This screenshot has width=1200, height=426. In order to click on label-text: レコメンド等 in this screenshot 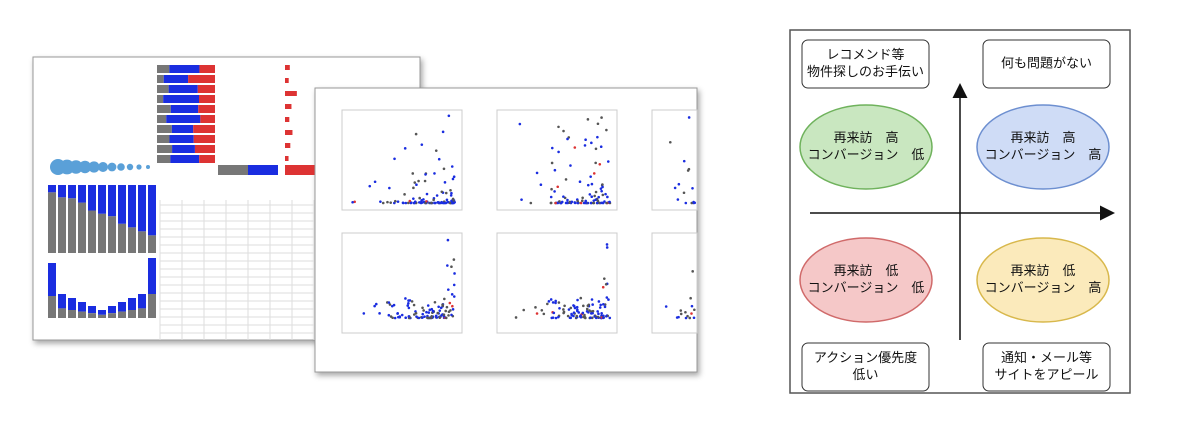, I will do `click(865, 55)`.